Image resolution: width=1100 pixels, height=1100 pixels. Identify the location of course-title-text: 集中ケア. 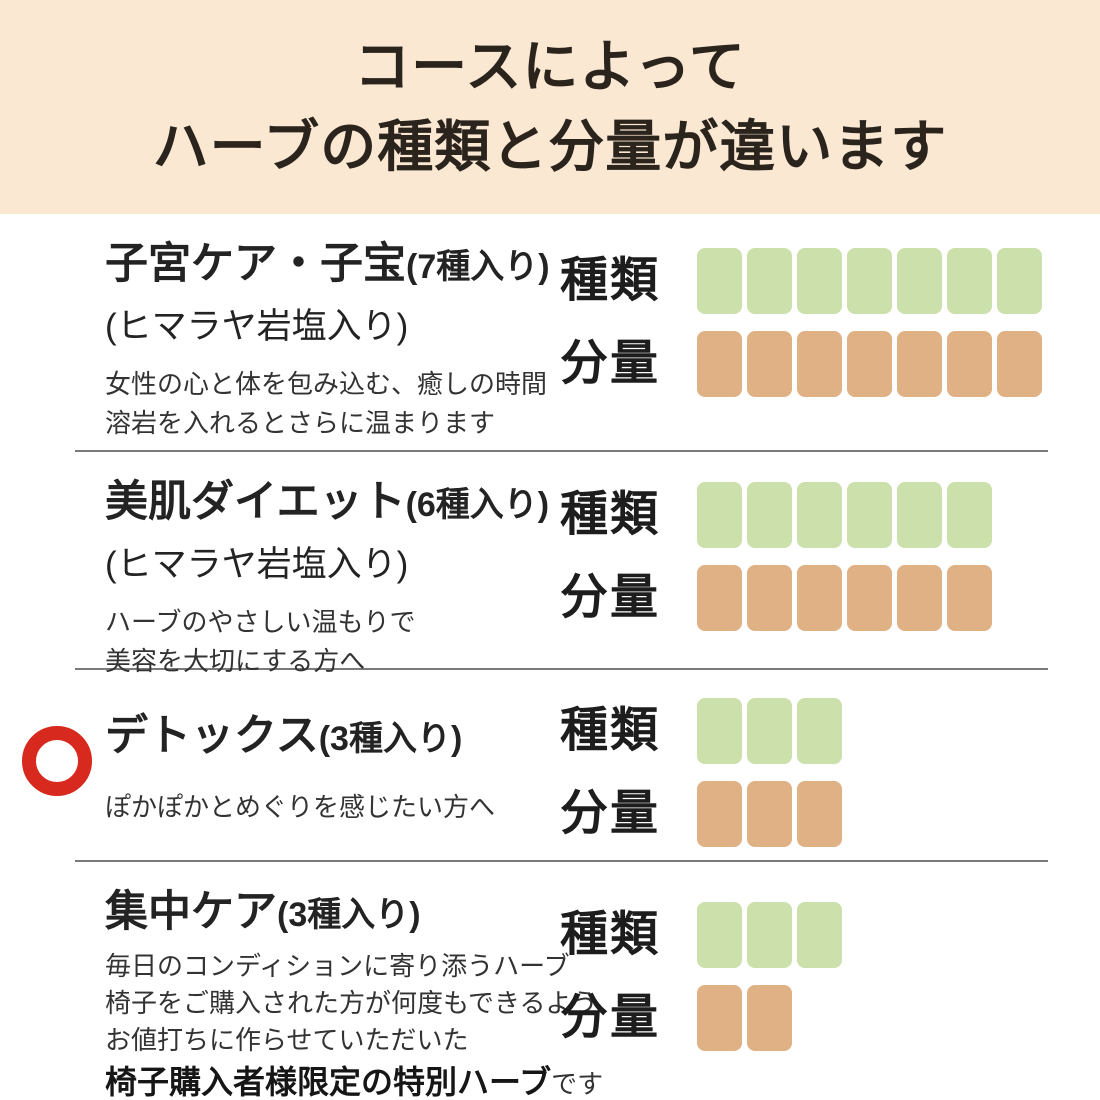
(191, 912).